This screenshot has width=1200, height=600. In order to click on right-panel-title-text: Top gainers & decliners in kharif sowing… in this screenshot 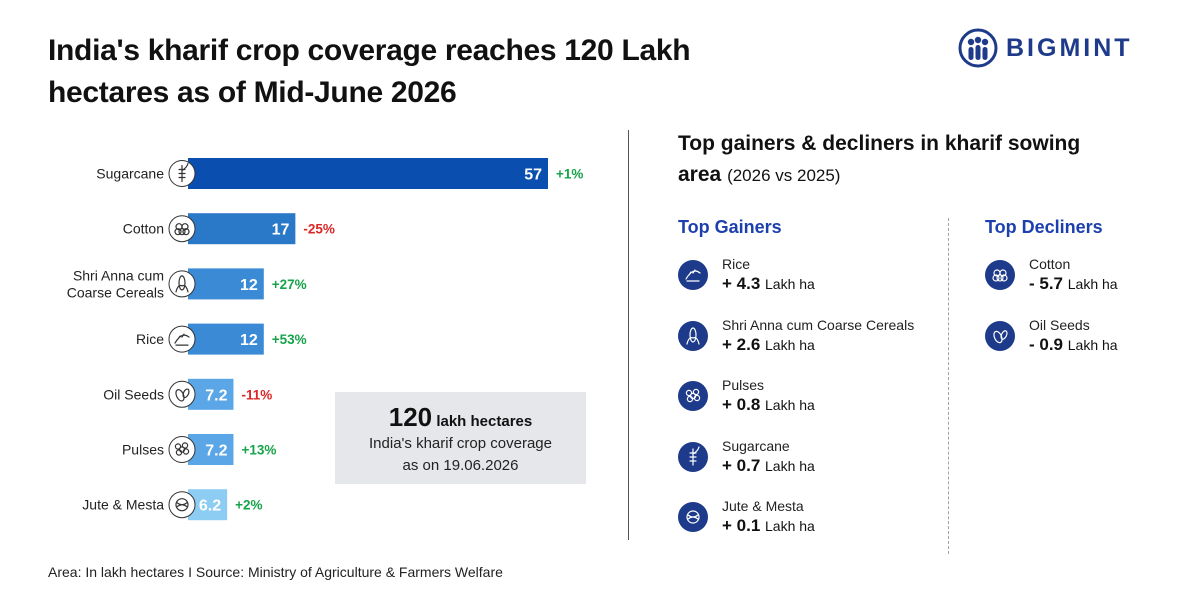, I will do `click(879, 159)`.